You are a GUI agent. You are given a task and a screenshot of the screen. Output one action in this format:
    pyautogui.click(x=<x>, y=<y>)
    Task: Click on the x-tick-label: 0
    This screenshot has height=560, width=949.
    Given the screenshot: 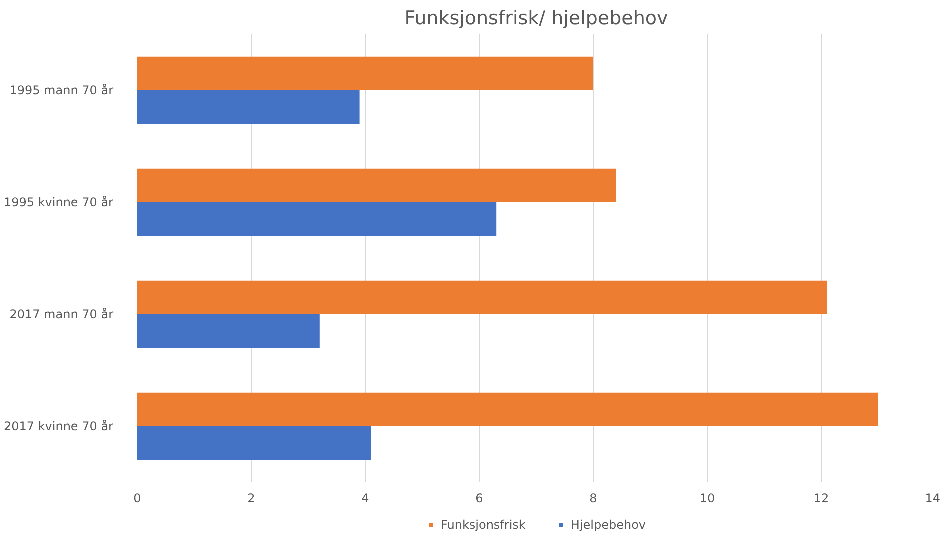 What is the action you would take?
    pyautogui.click(x=138, y=499)
    